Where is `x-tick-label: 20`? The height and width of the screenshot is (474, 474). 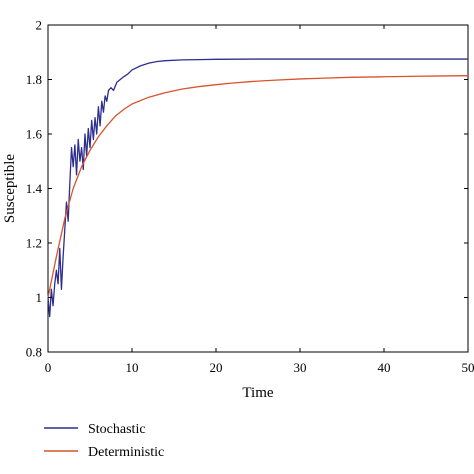
x-tick-label: 20 is located at coordinates (216, 367).